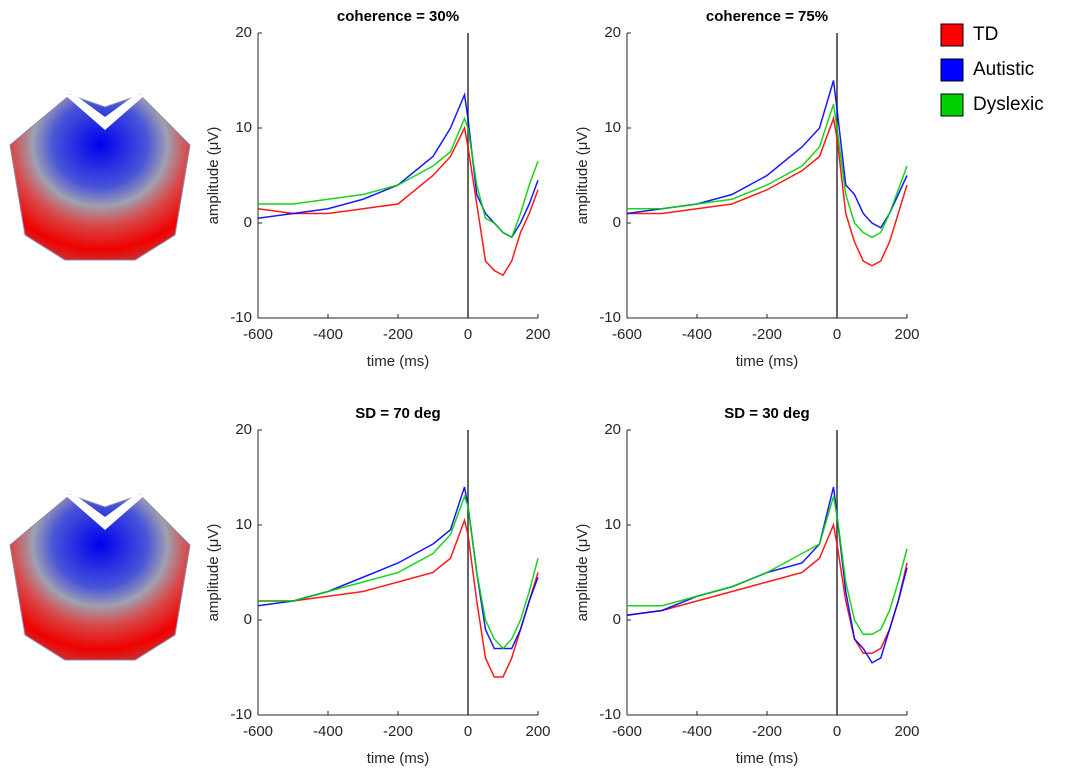  Describe the element at coordinates (397, 413) in the screenshot. I see `chart-title: SD = 70 deg` at that location.